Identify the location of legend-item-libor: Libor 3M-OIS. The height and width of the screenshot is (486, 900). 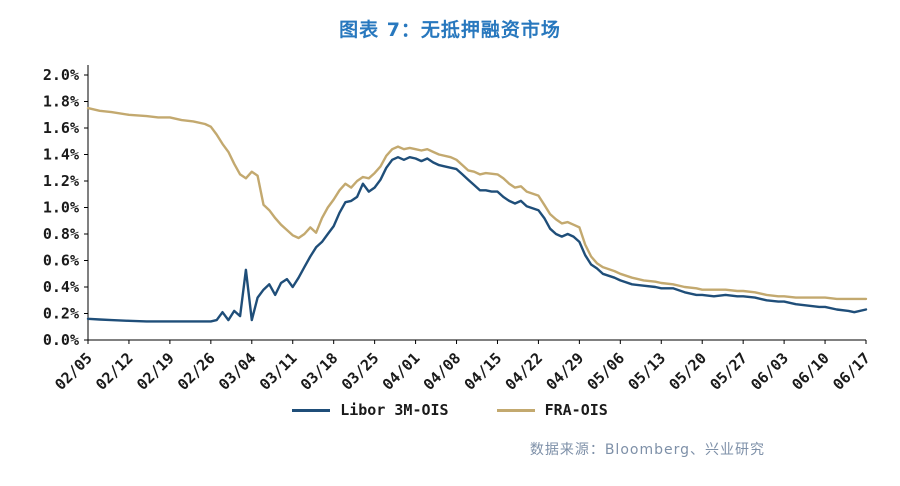
(370, 410).